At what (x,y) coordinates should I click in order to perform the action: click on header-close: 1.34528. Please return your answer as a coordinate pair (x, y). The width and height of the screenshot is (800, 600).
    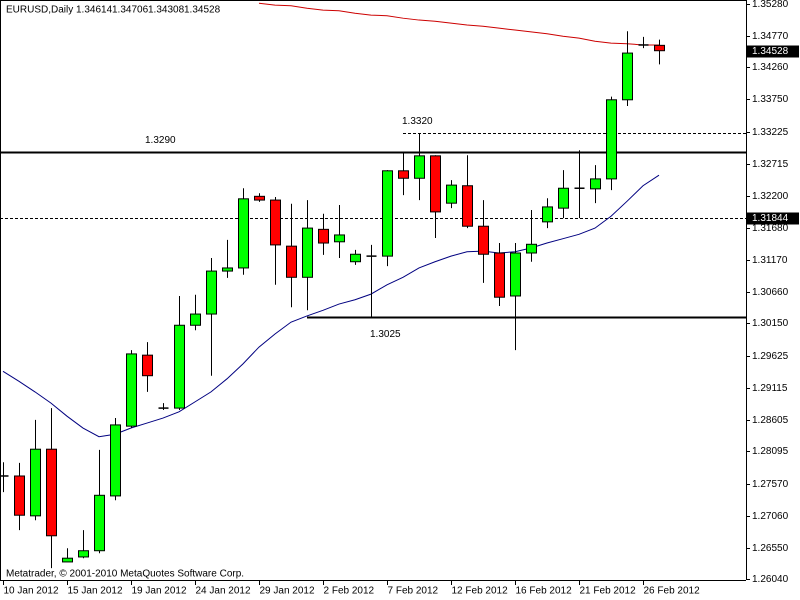
    Looking at the image, I should click on (202, 10).